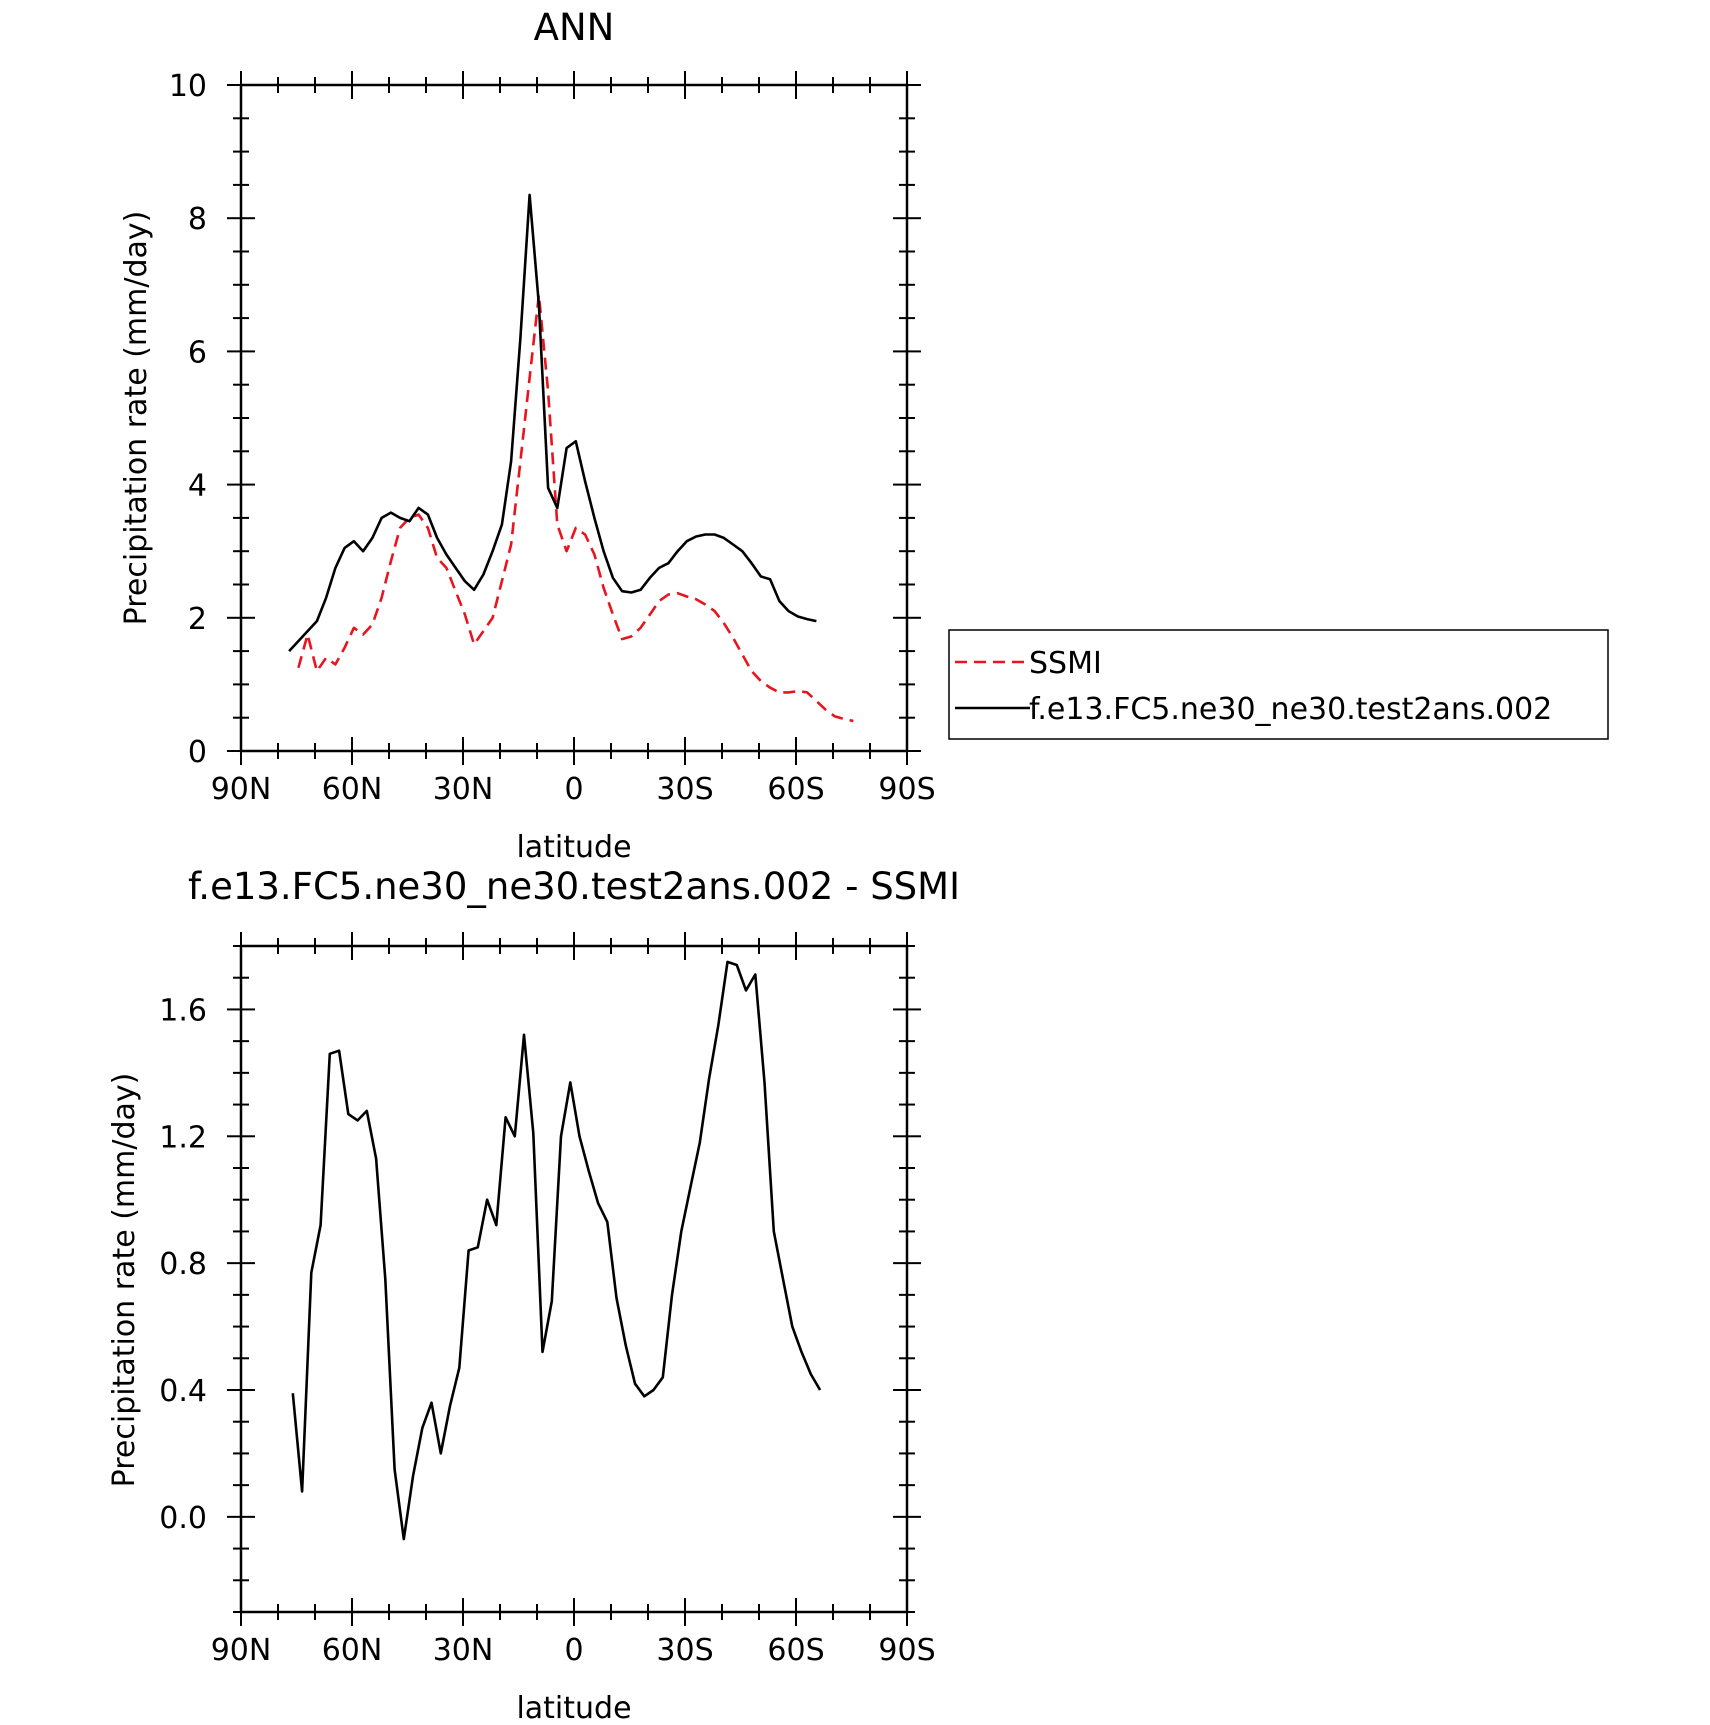 The image size is (1710, 1725). I want to click on y-tick-label: 0, so click(197, 752).